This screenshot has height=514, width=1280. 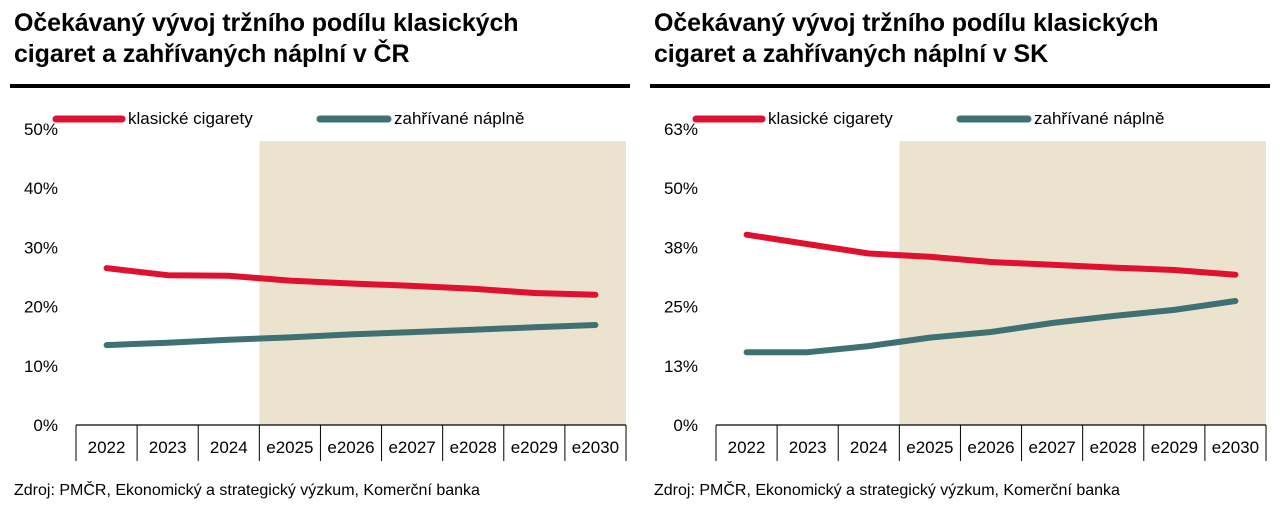 What do you see at coordinates (41, 307) in the screenshot?
I see `y-tick-label: 20%` at bounding box center [41, 307].